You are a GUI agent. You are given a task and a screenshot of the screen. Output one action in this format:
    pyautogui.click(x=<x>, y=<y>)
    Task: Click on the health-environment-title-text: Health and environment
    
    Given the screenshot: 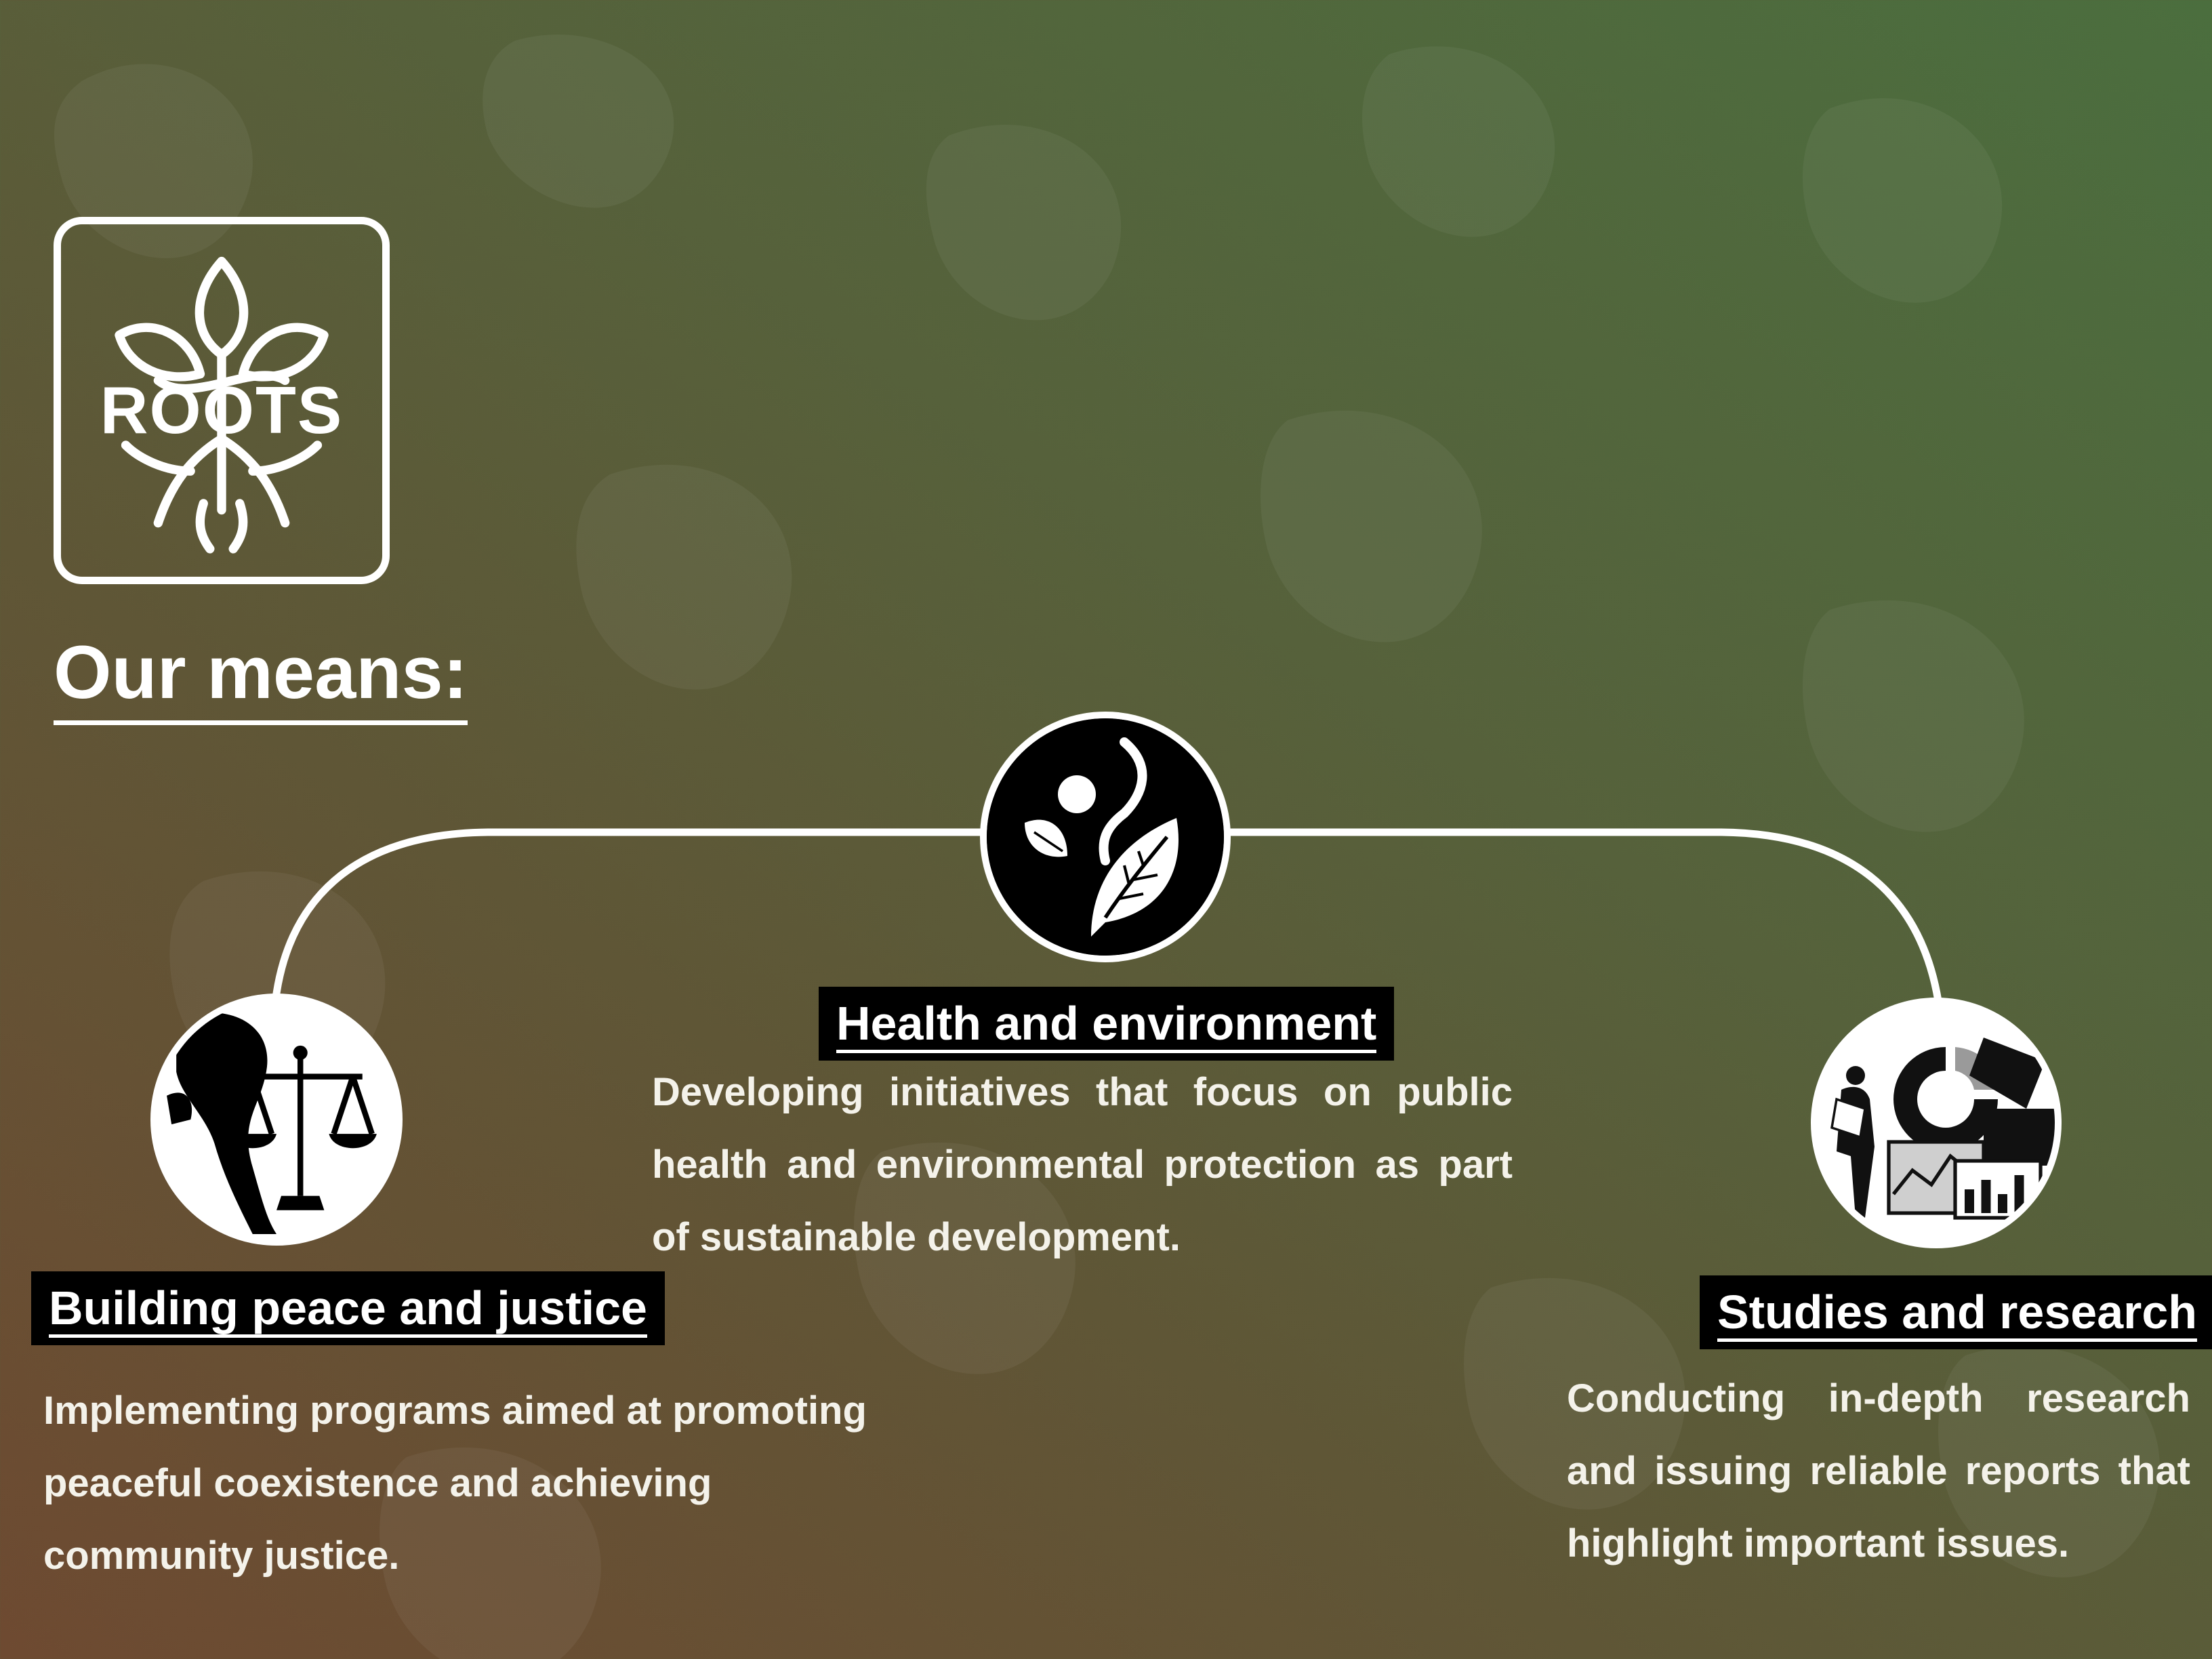 What is the action you would take?
    pyautogui.click(x=1106, y=1025)
    